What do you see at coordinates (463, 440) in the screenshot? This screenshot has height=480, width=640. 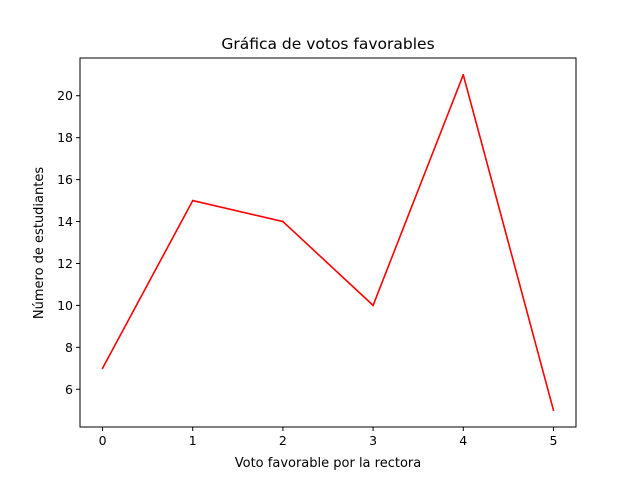 I see `x-tick-label: 4` at bounding box center [463, 440].